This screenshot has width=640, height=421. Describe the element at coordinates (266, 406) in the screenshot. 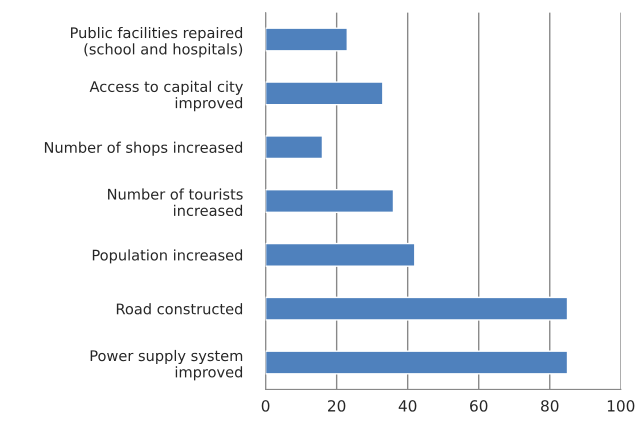

I see `x-tick-label: 0` at that location.